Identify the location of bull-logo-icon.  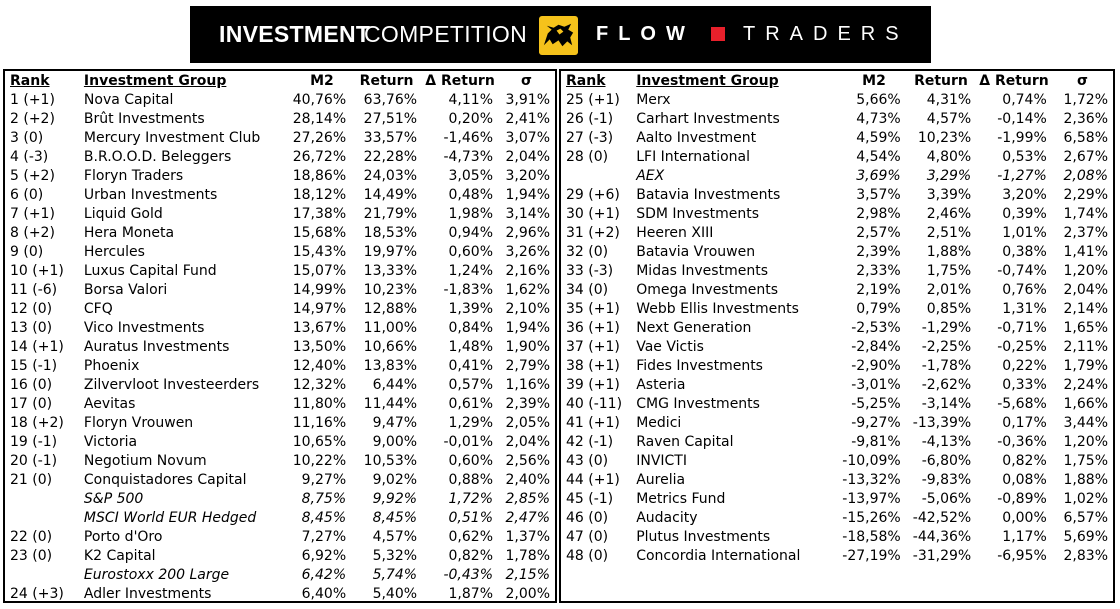
(558, 35).